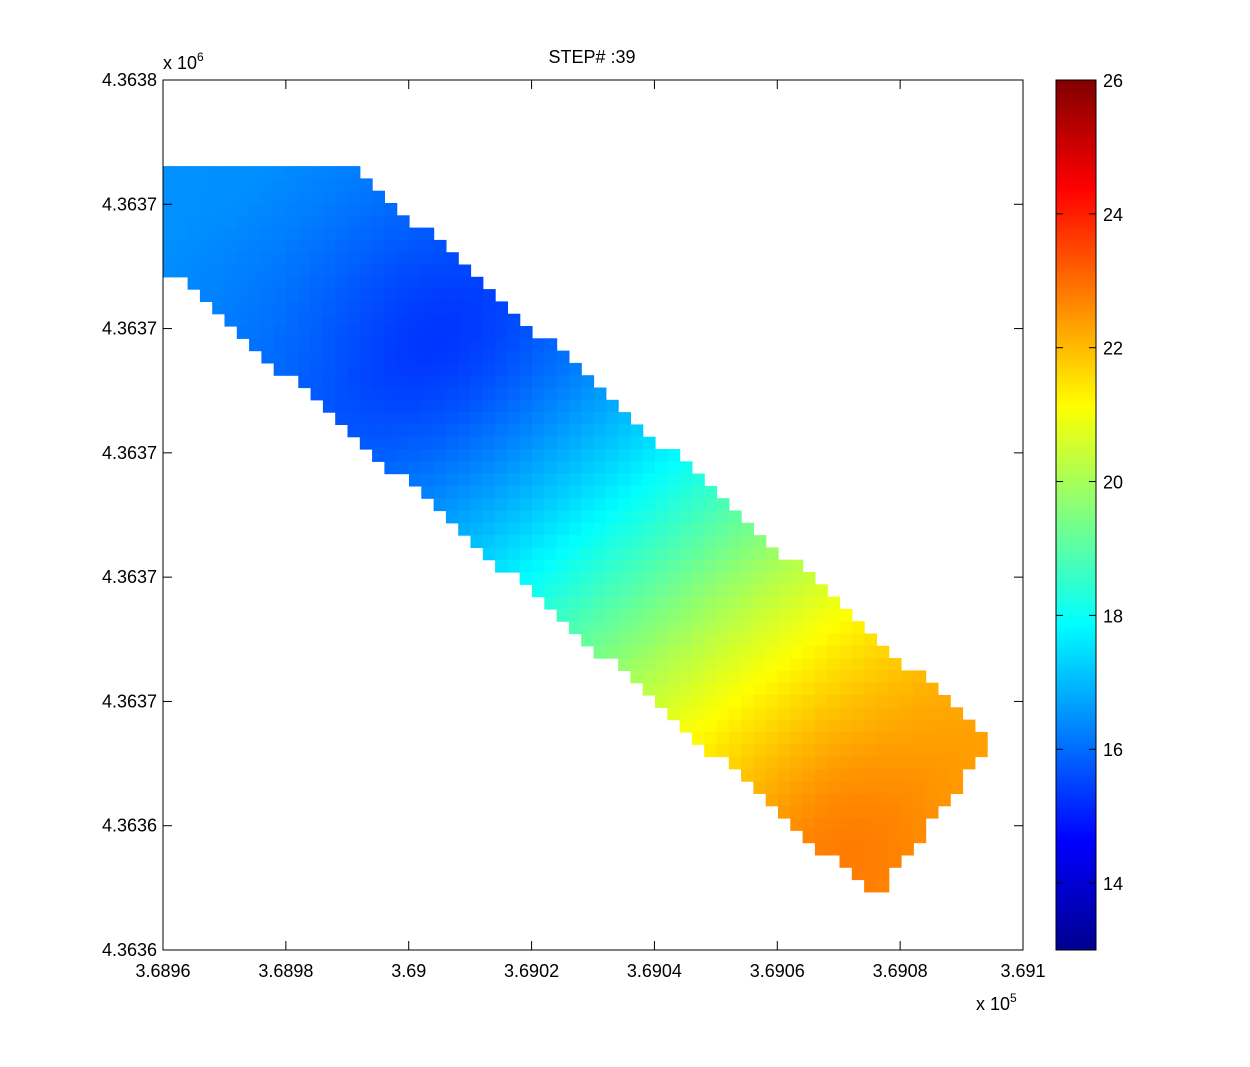 This screenshot has width=1250, height=1067. What do you see at coordinates (129, 80) in the screenshot?
I see `y-tick-label: 4.3638` at bounding box center [129, 80].